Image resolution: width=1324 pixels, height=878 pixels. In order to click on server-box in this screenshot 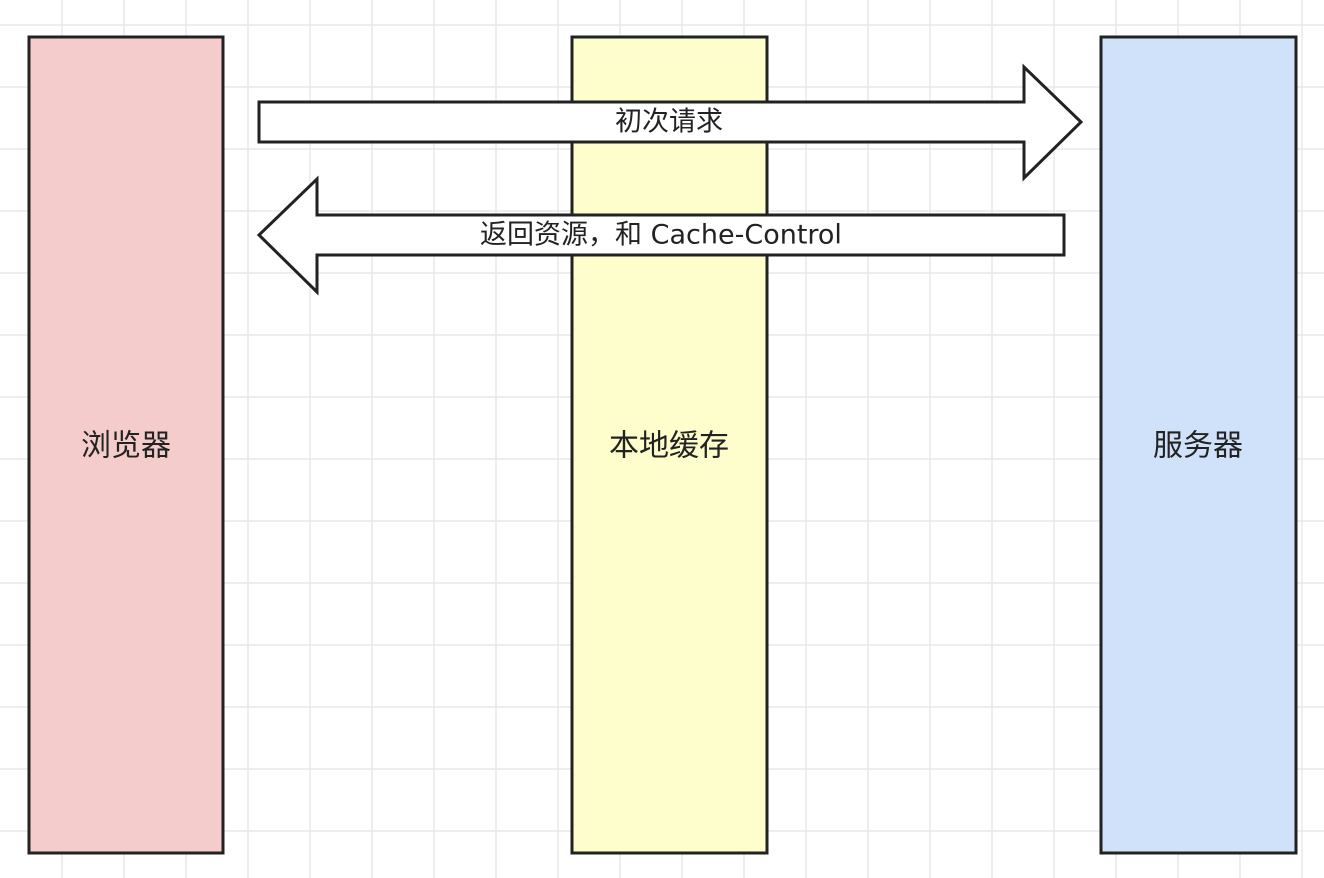, I will do `click(1198, 445)`.